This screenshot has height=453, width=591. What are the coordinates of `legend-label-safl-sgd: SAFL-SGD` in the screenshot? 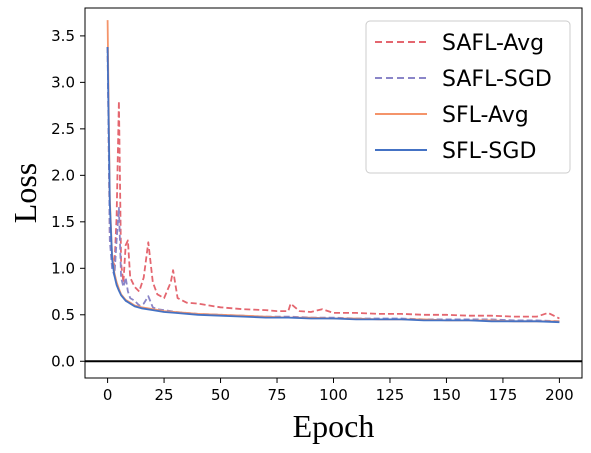 It's located at (497, 79).